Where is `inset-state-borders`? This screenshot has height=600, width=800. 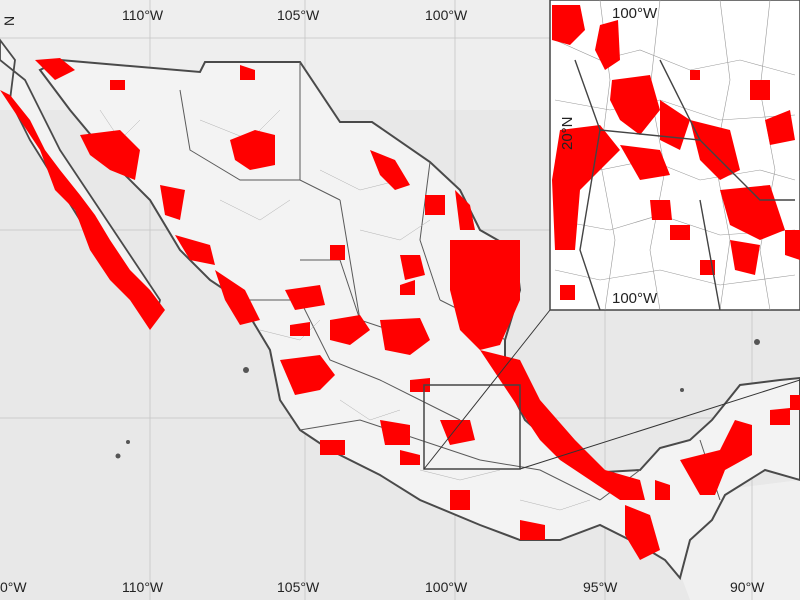 inset-state-borders is located at coordinates (684, 185).